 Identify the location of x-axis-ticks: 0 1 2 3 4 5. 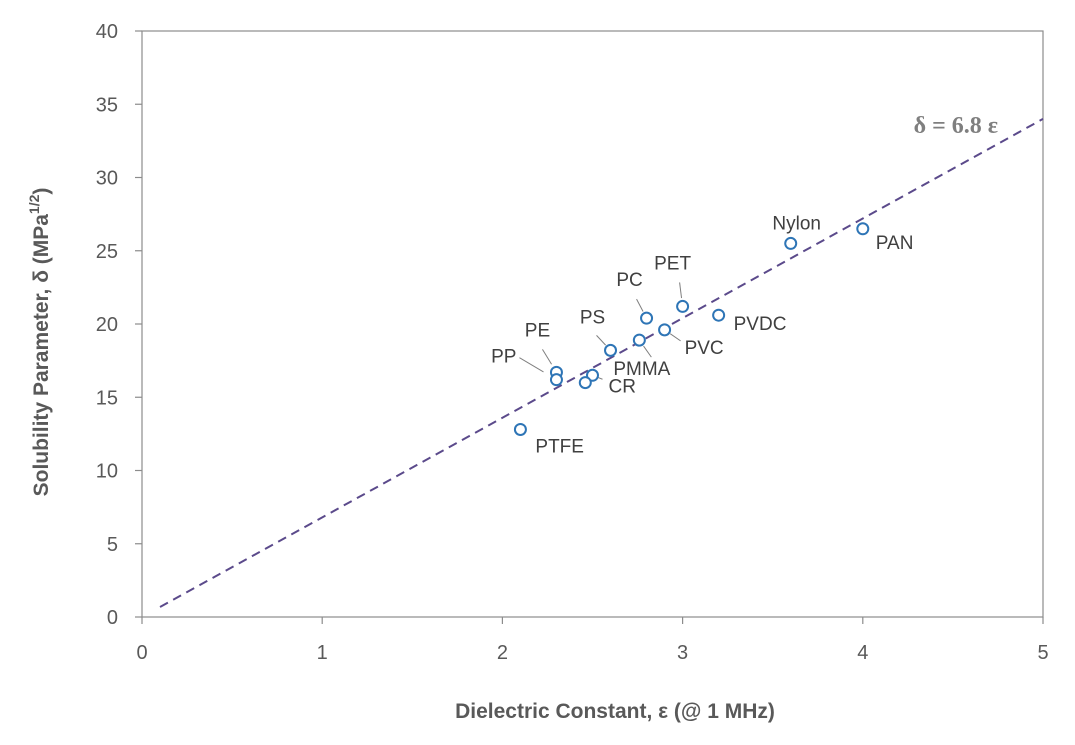
(592, 640).